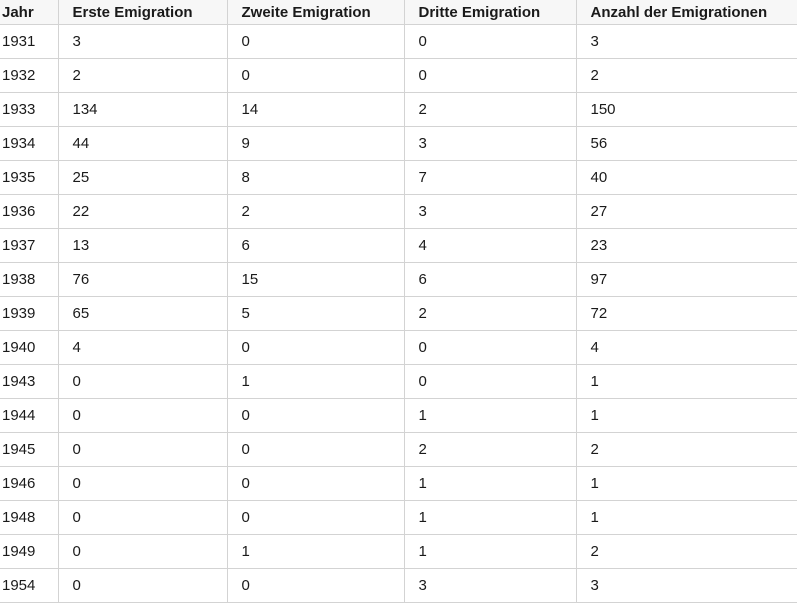 The width and height of the screenshot is (797, 607). What do you see at coordinates (142, 279) in the screenshot?
I see `cell-erste-emigration: 76` at bounding box center [142, 279].